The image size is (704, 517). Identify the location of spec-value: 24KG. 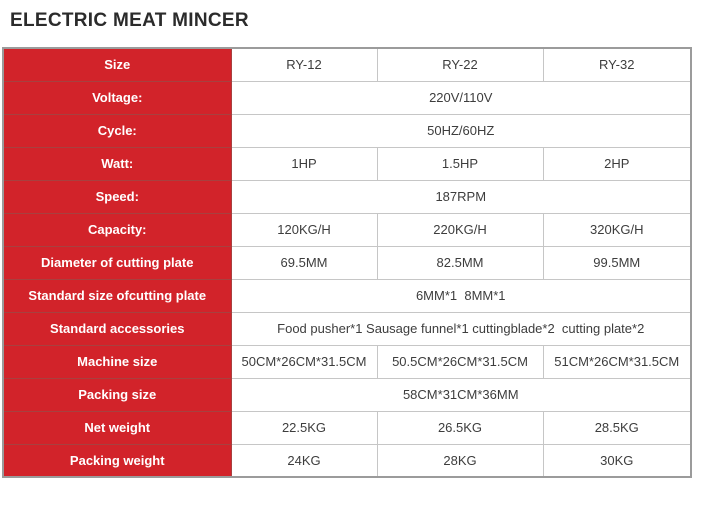
(304, 460).